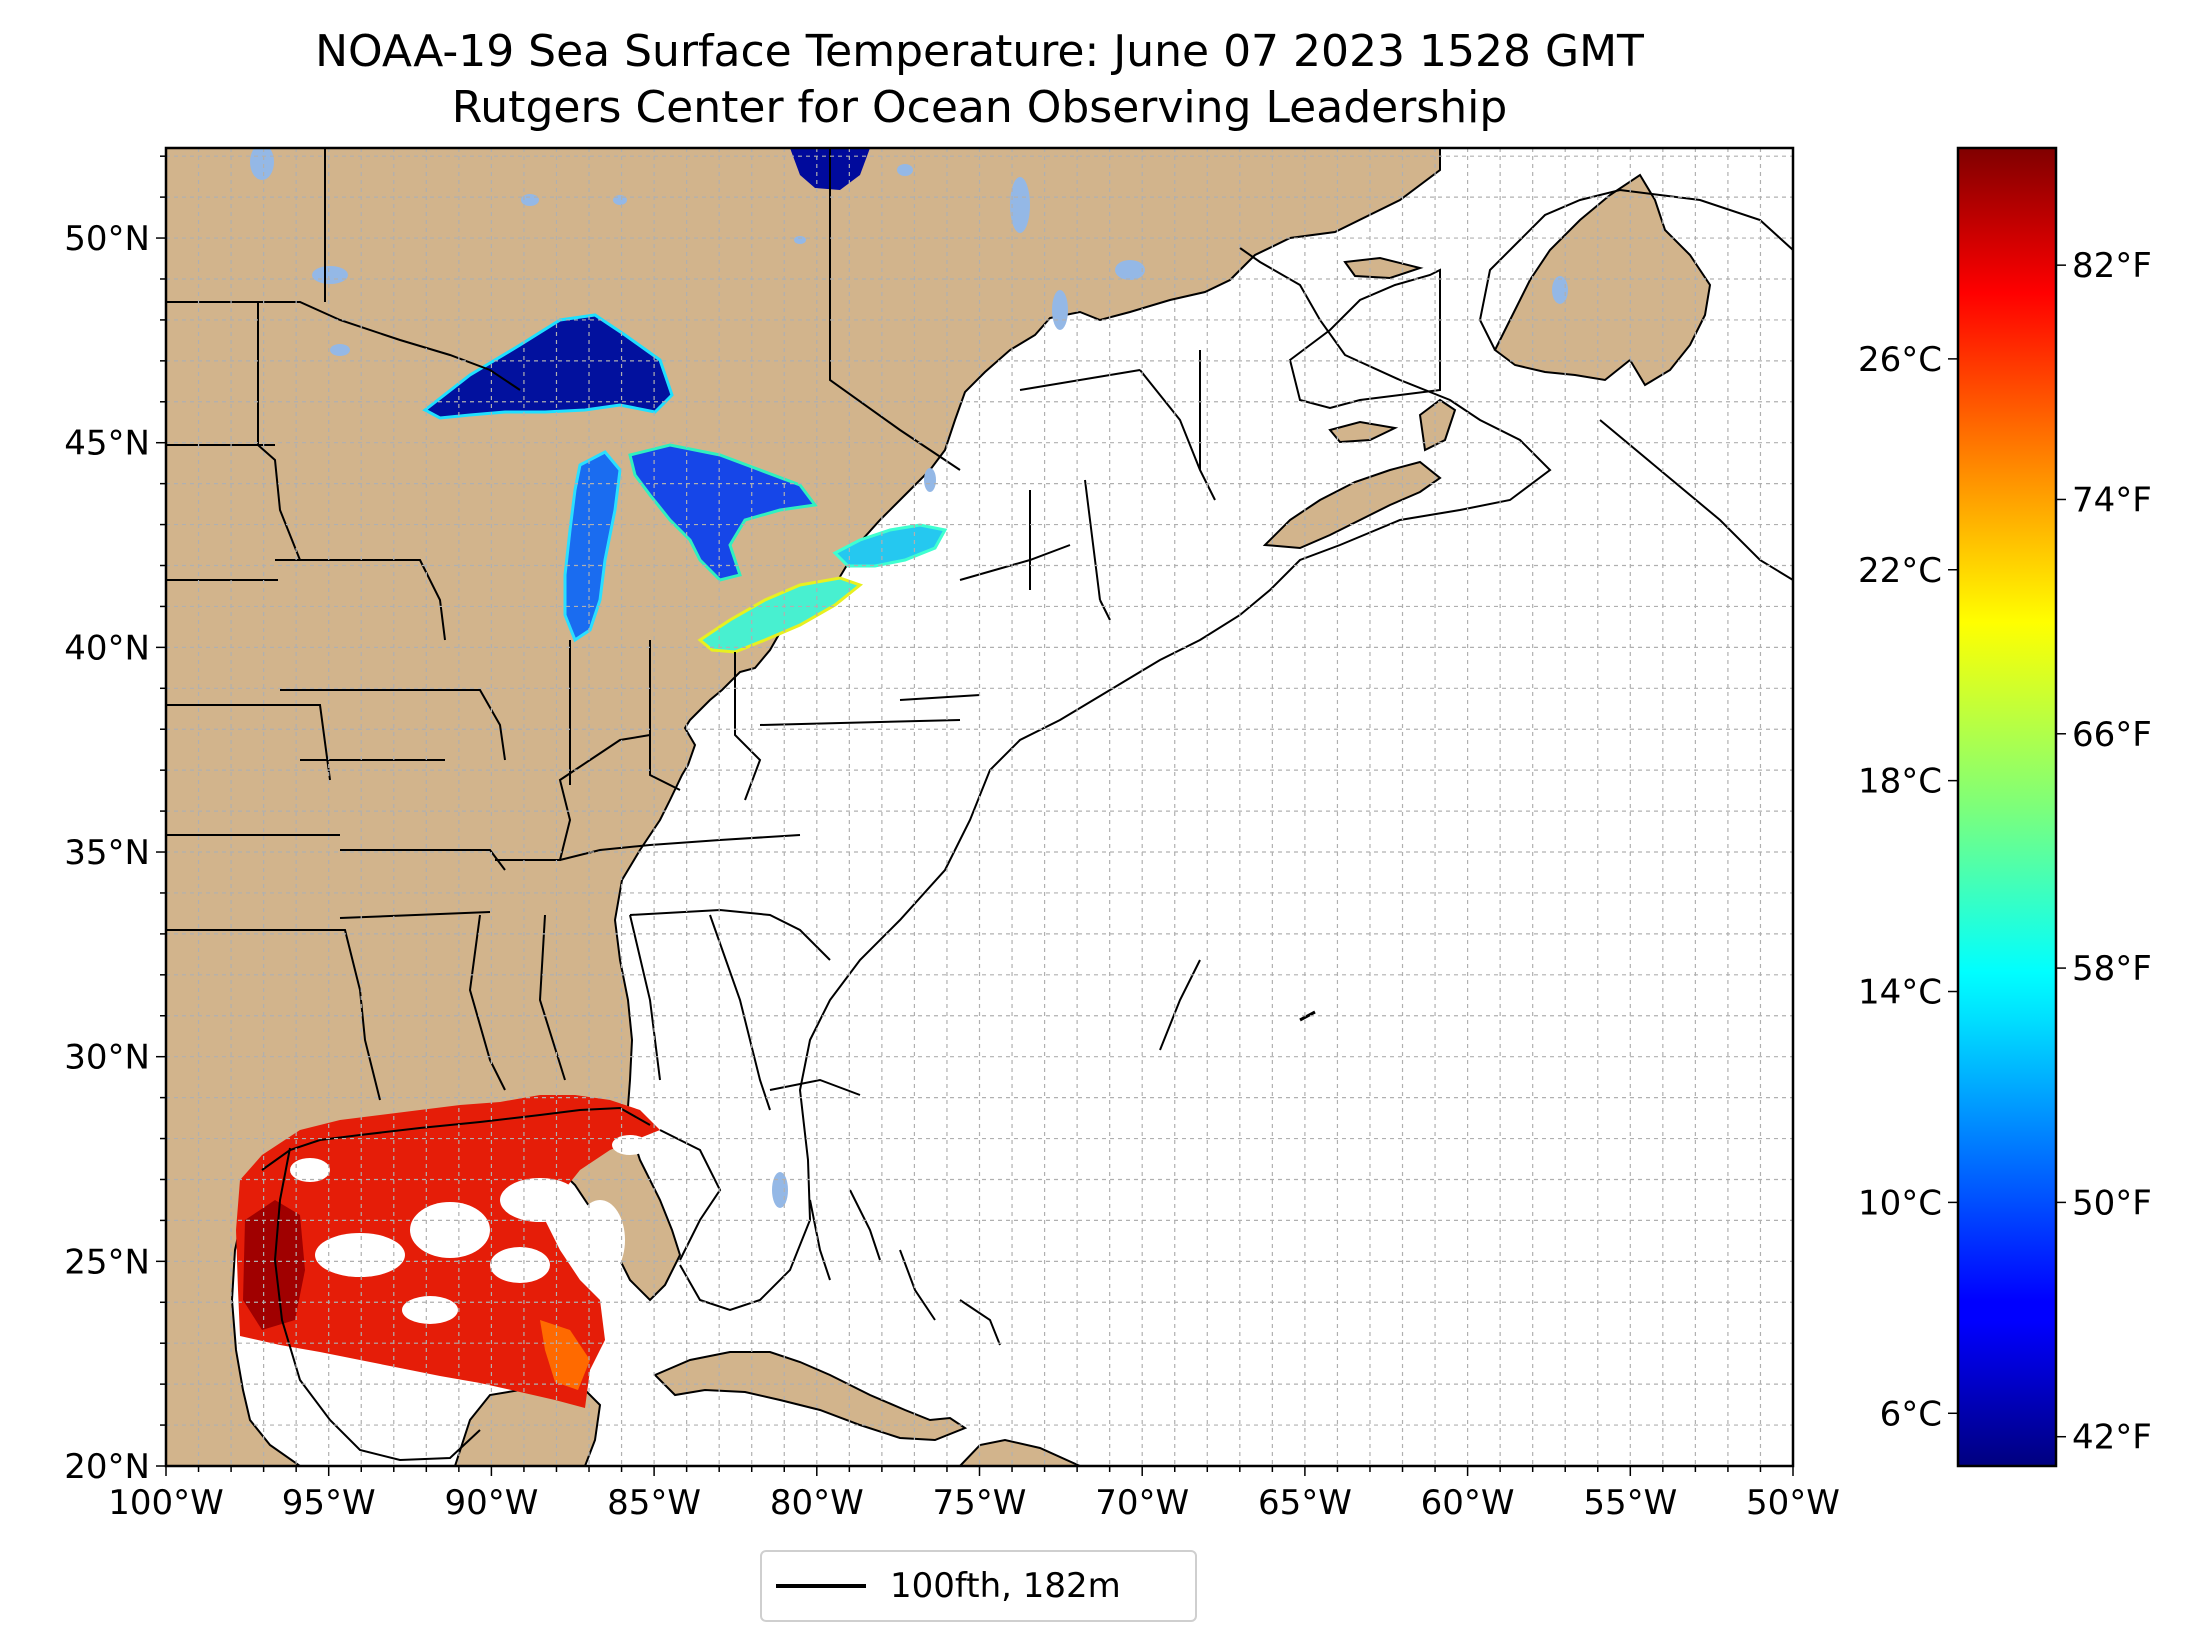  I want to click on lat-tick-label: 30°N, so click(107, 1058).